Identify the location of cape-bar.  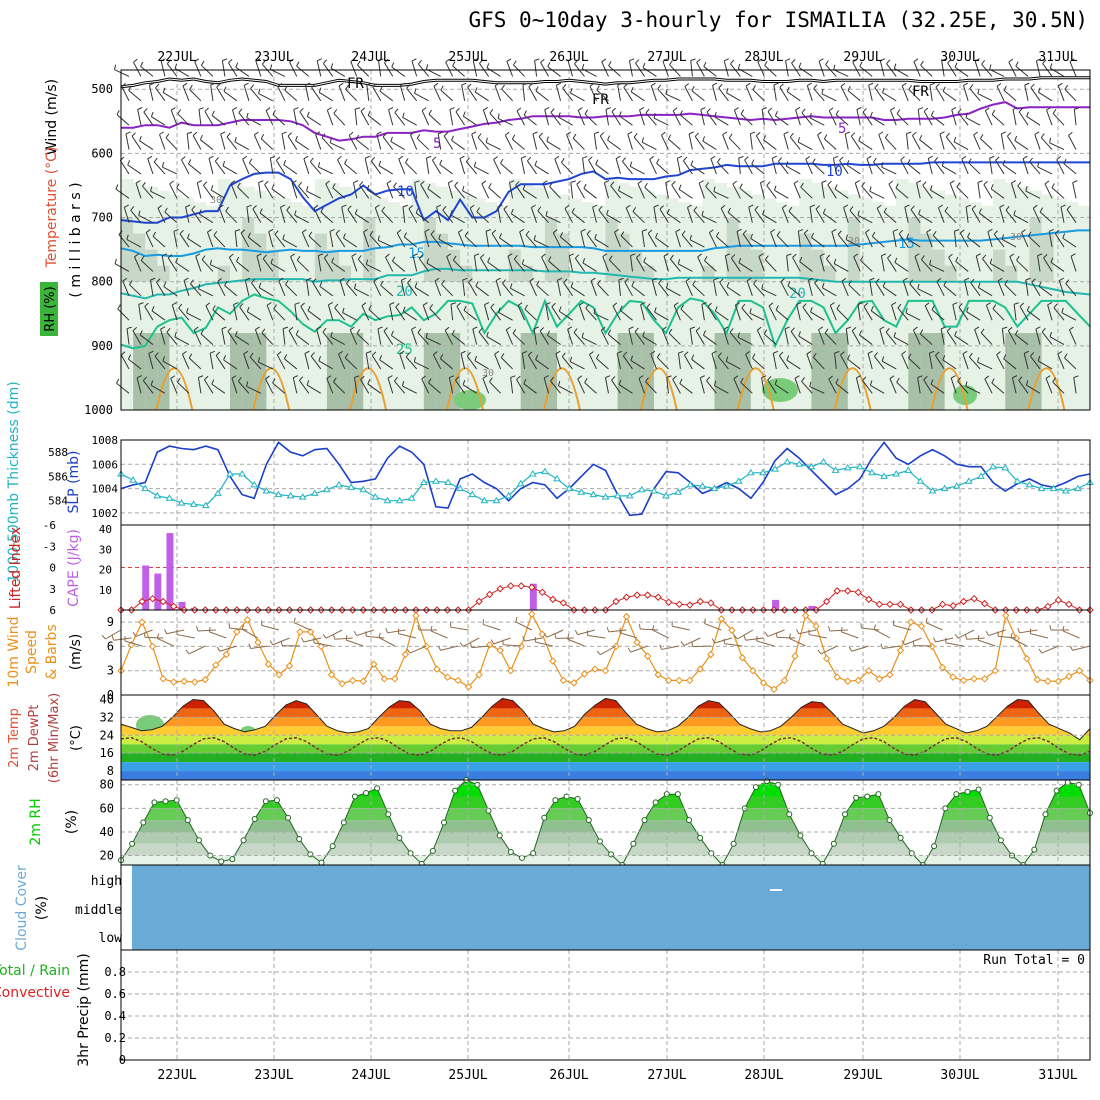
(533, 596).